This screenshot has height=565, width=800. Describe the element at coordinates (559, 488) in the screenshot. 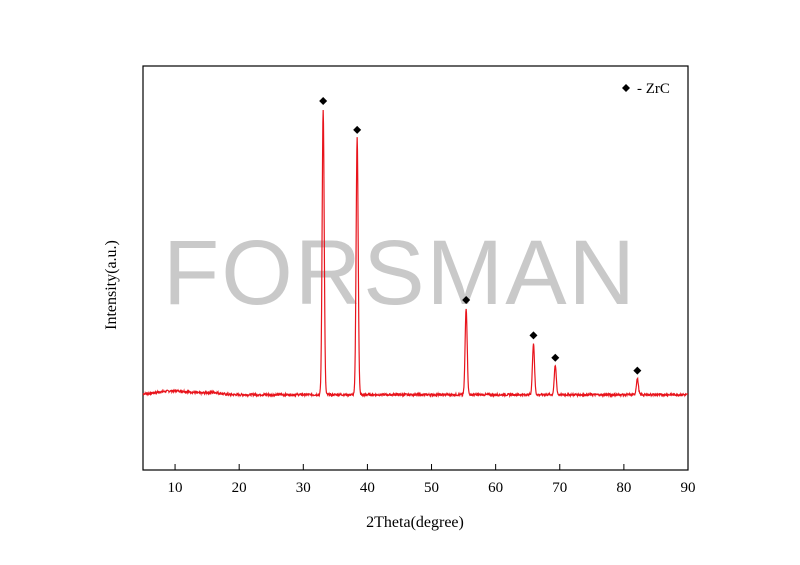

I see `x-tick-label: 70` at that location.